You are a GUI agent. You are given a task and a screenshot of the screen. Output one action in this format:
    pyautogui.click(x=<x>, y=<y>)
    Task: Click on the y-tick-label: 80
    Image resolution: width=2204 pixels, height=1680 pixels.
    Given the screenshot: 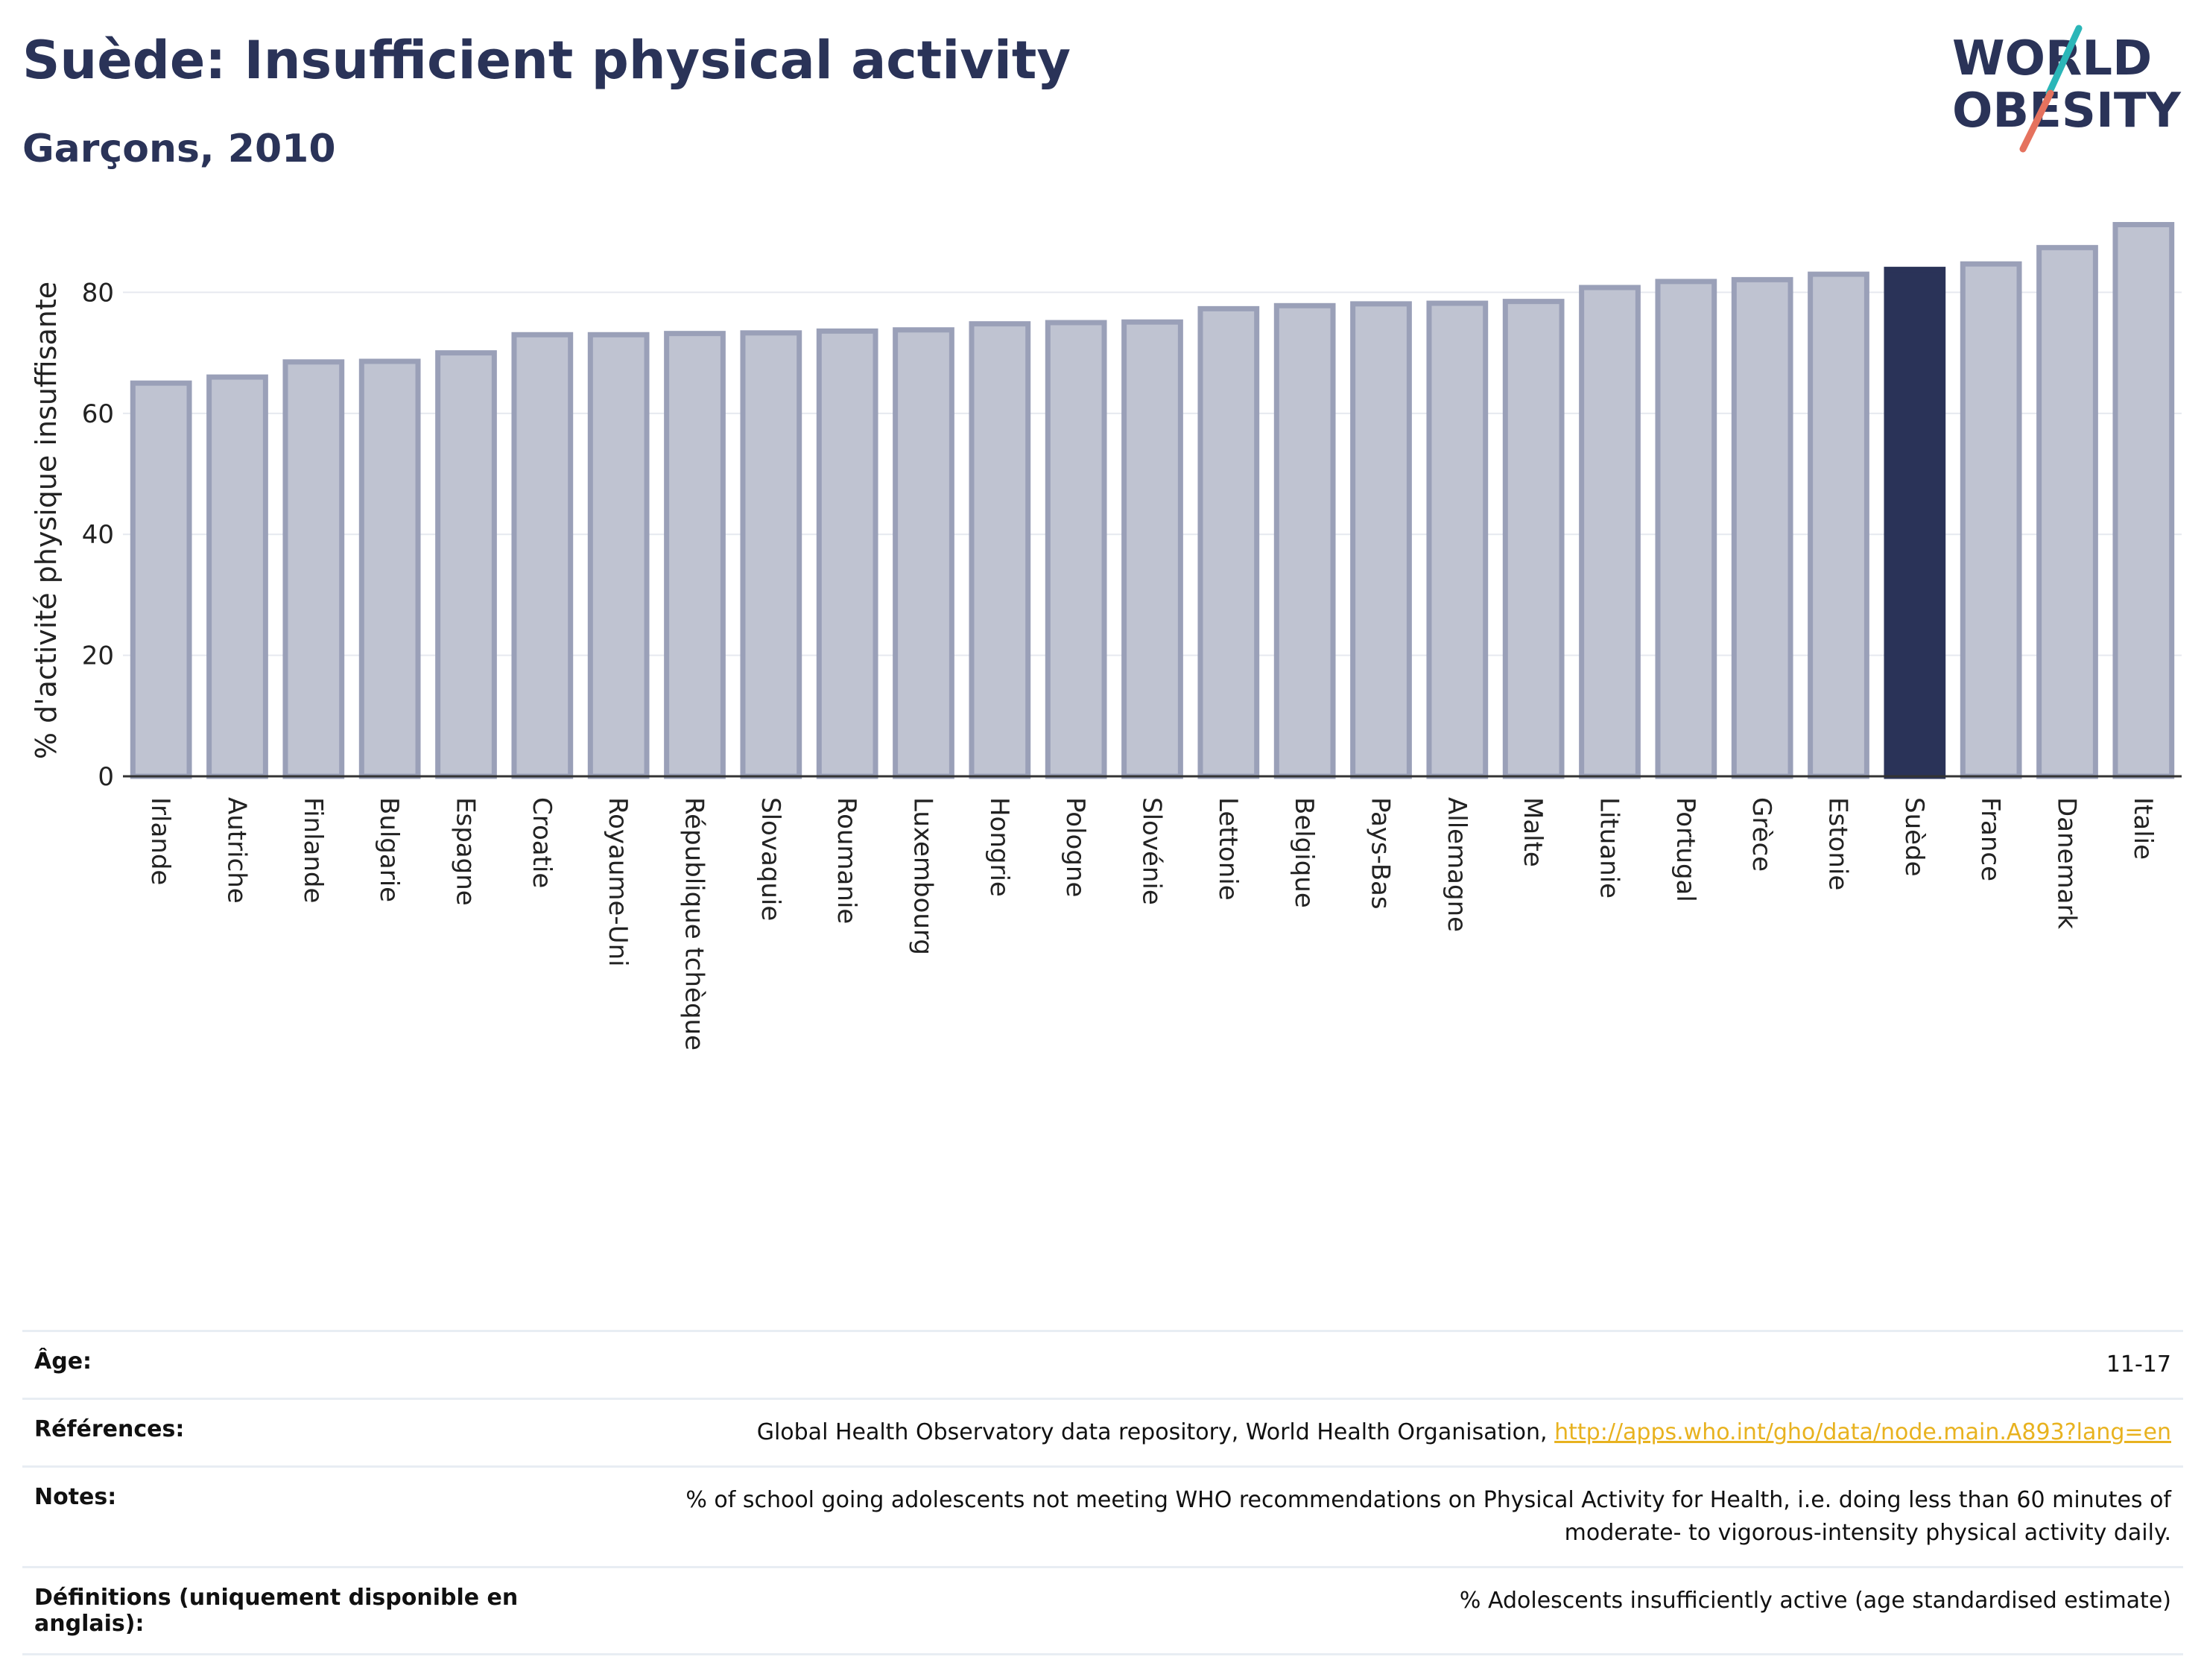 What is the action you would take?
    pyautogui.click(x=98, y=293)
    